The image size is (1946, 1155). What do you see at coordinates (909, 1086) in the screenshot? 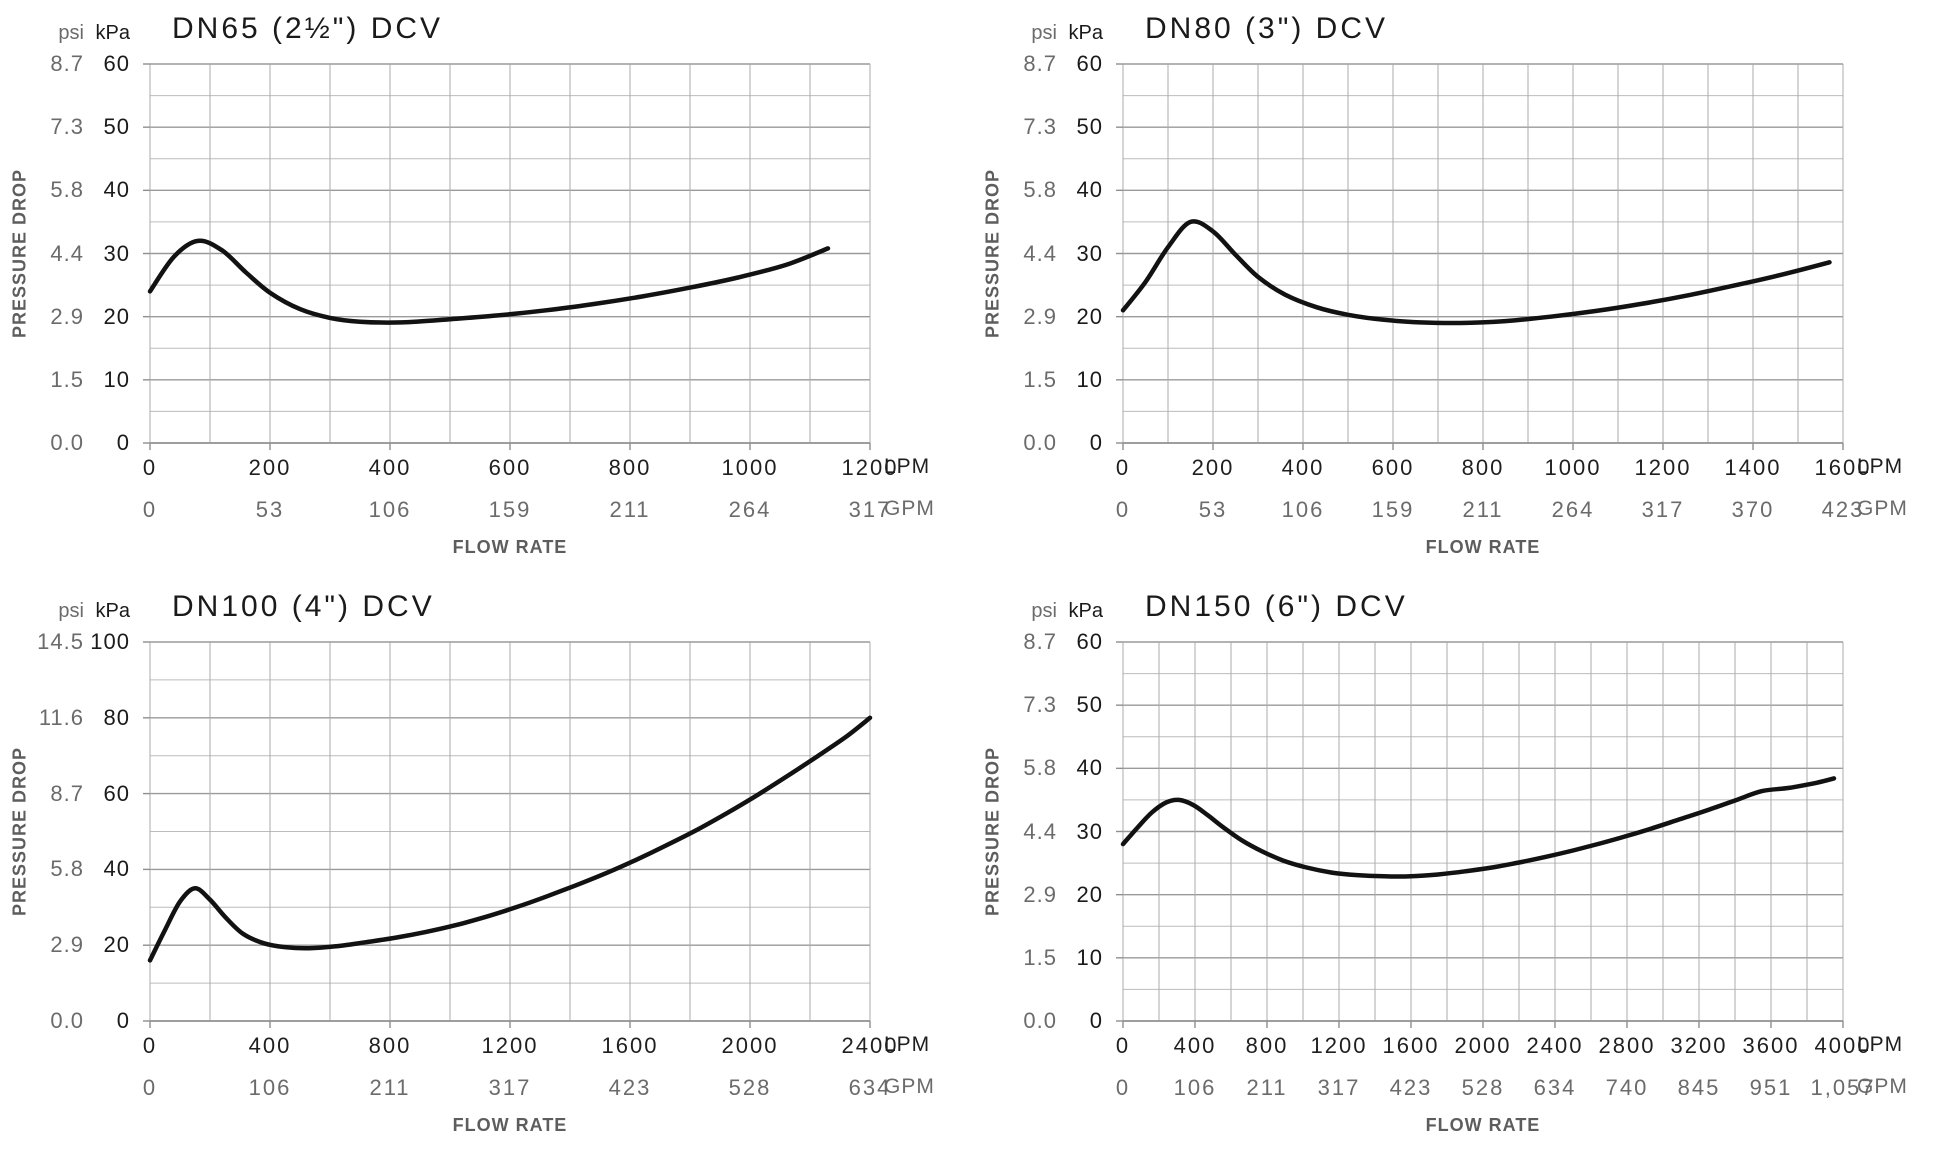
I see `gpm-unit-label: GPM` at bounding box center [909, 1086].